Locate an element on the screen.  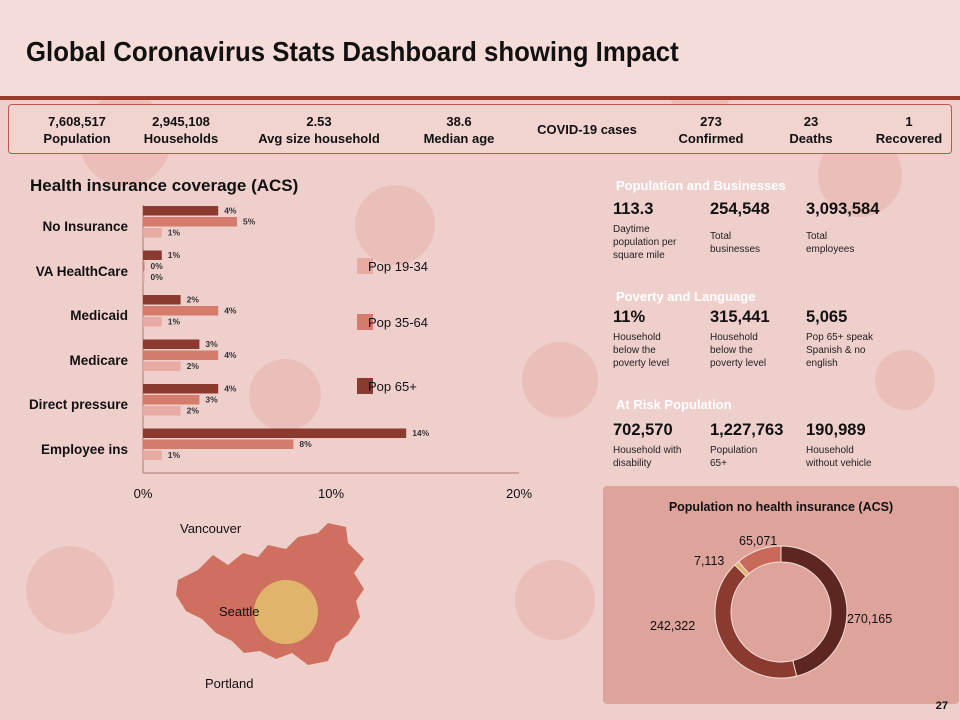
pop-business-header: Population and Businesses is located at coordinates (701, 185).